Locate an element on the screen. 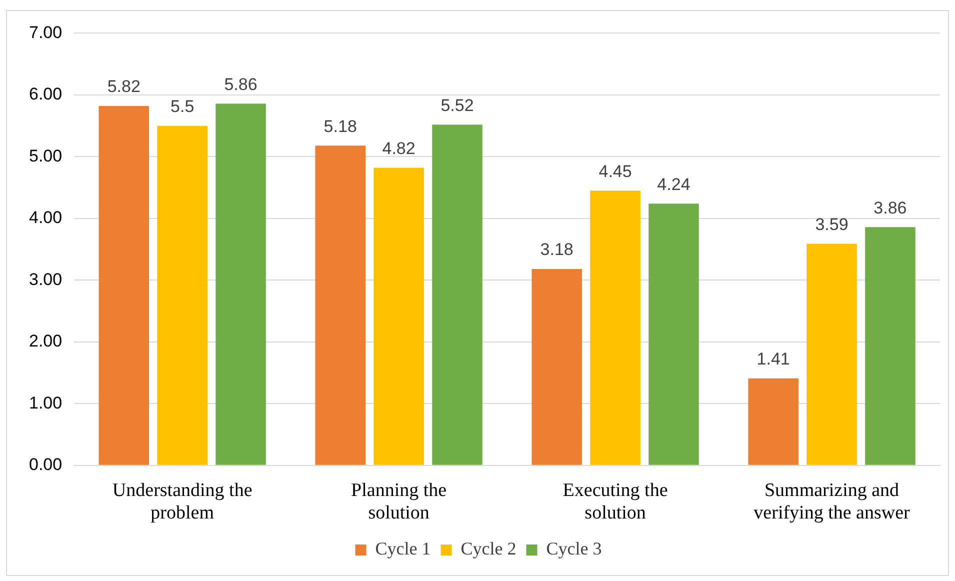 Image resolution: width=955 pixels, height=581 pixels. data-label: 3.18 is located at coordinates (557, 250).